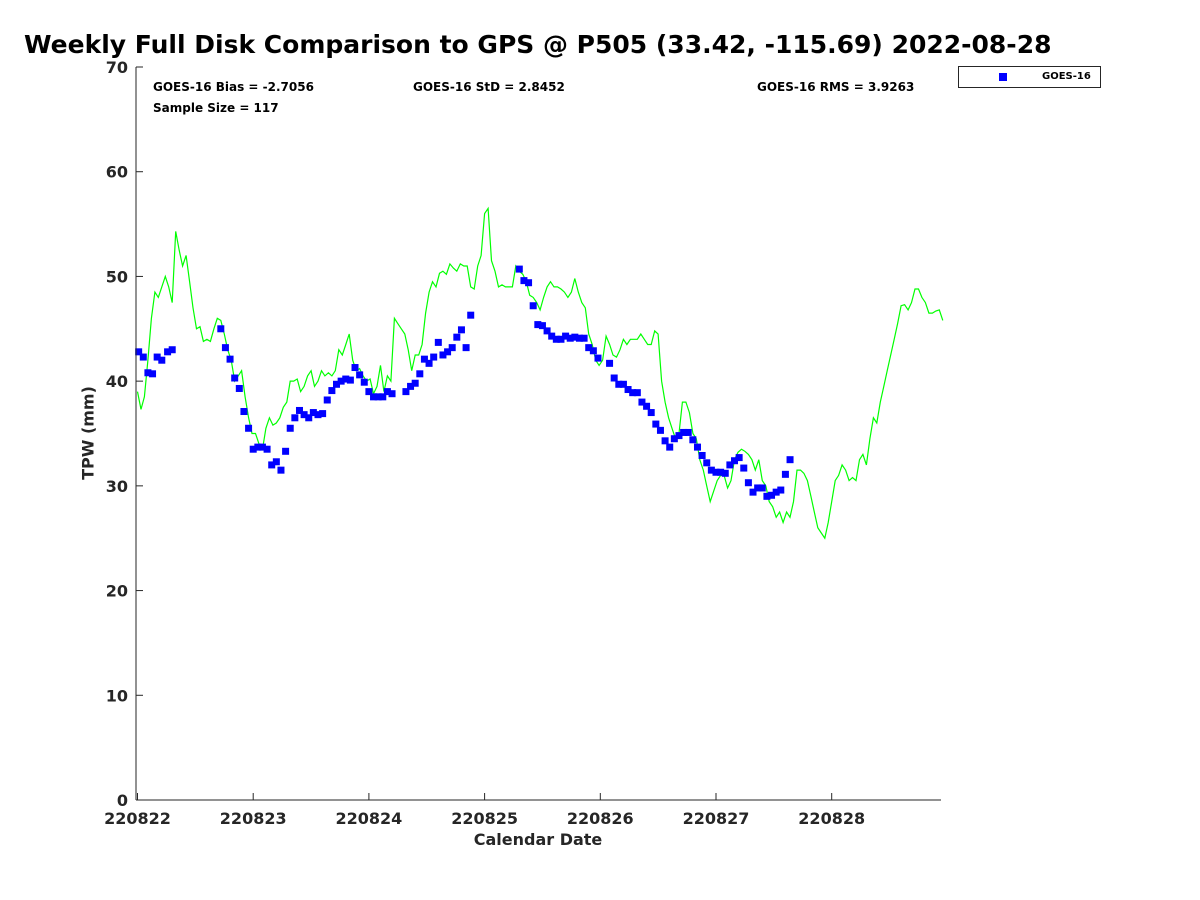 The image size is (1200, 900). Describe the element at coordinates (117, 172) in the screenshot. I see `y-tick-label-60: 60` at that location.